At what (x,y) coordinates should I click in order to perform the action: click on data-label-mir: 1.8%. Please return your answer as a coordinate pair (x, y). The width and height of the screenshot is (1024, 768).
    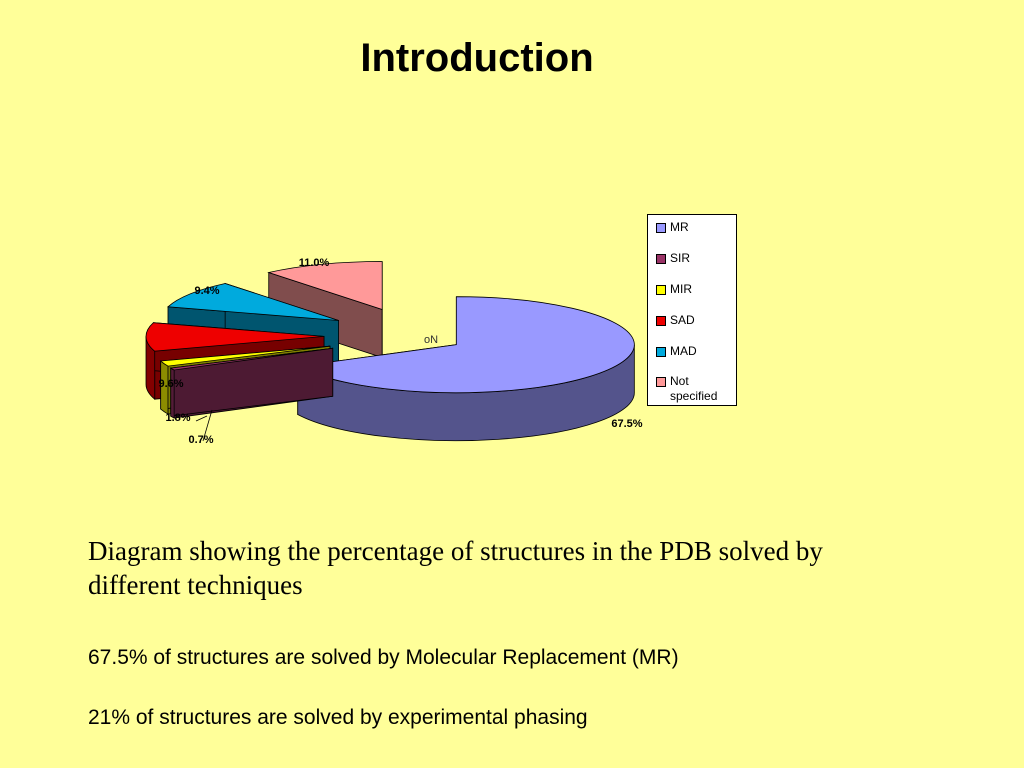
    Looking at the image, I should click on (177, 418).